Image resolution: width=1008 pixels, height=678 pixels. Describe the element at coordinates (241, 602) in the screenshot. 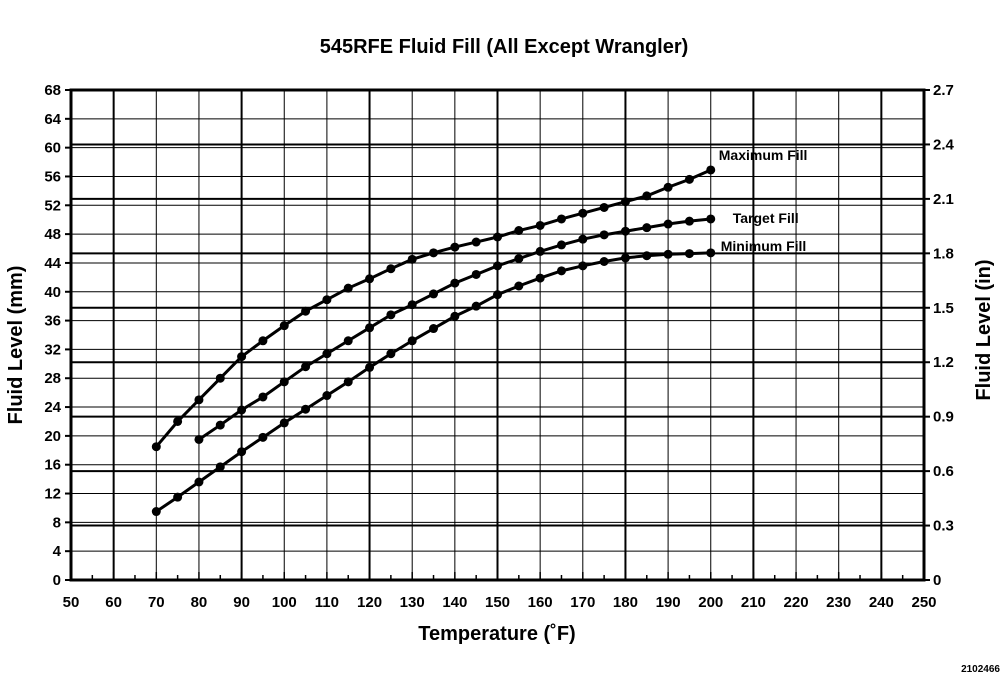

I see `x-tick-label: 90` at that location.